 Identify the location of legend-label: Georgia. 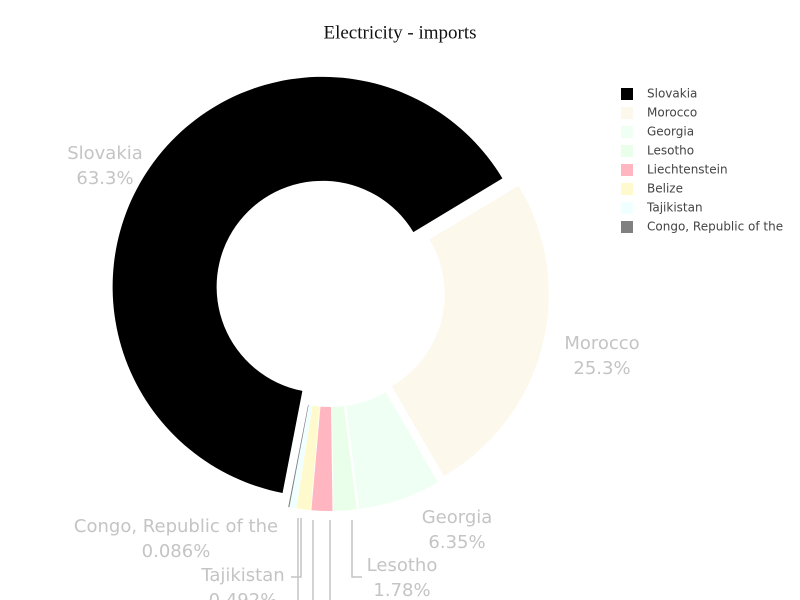
(670, 132).